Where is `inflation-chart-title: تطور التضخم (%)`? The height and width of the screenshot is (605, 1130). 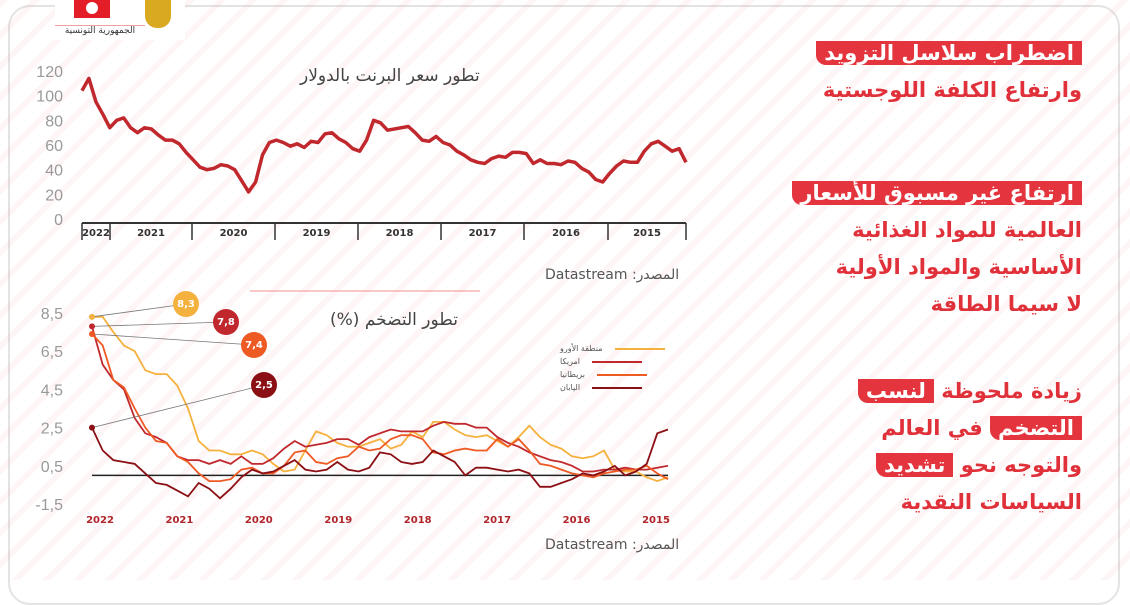 inflation-chart-title: تطور التضخم (%) is located at coordinates (394, 320).